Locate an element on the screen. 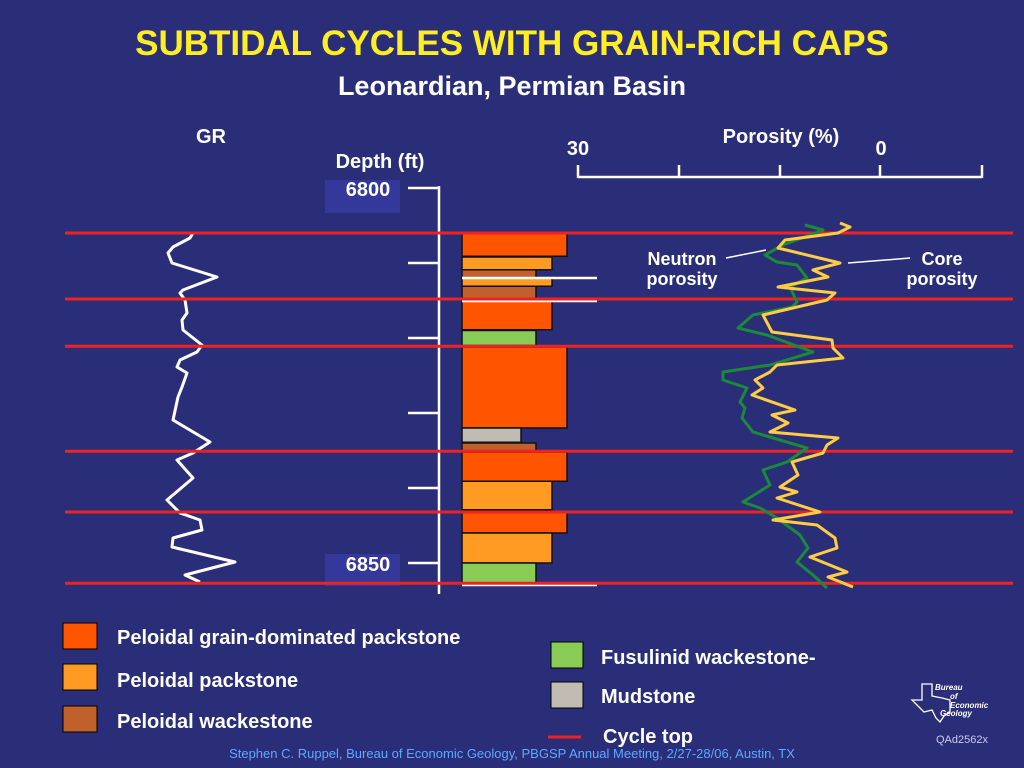  column-markers is located at coordinates (529, 431).